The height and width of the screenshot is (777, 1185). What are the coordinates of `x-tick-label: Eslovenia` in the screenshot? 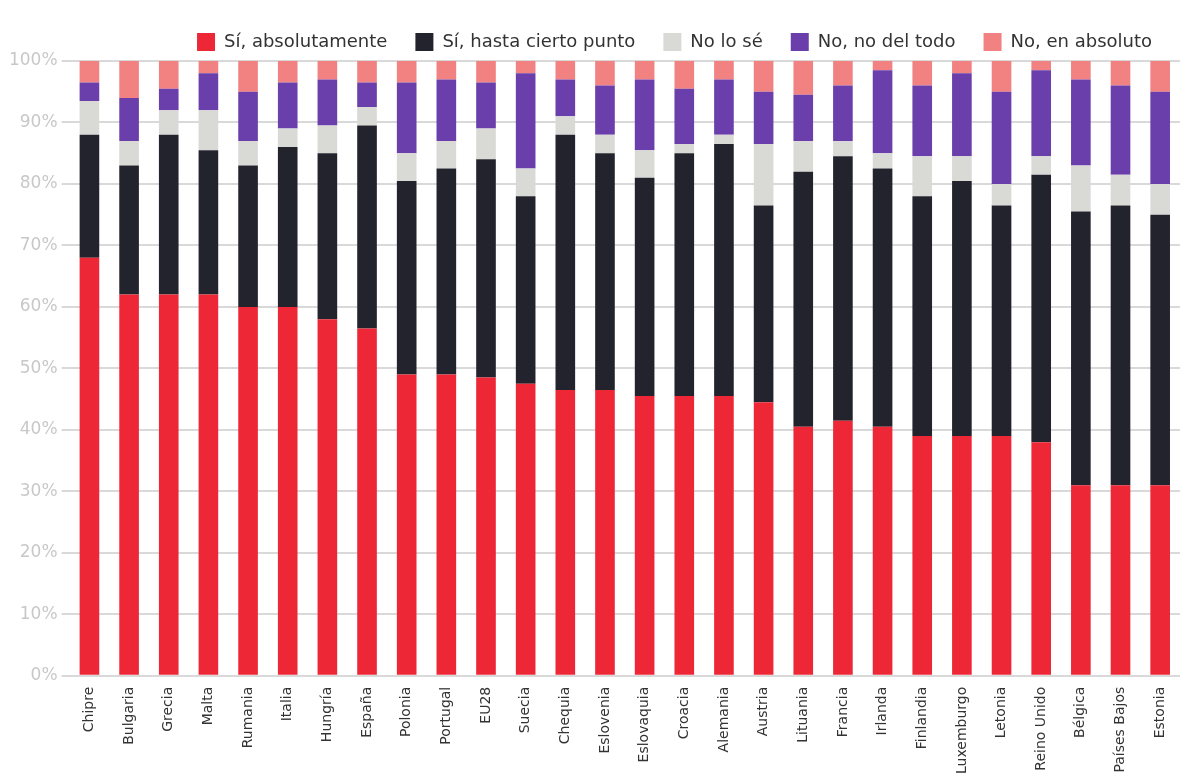 It's located at (603, 720).